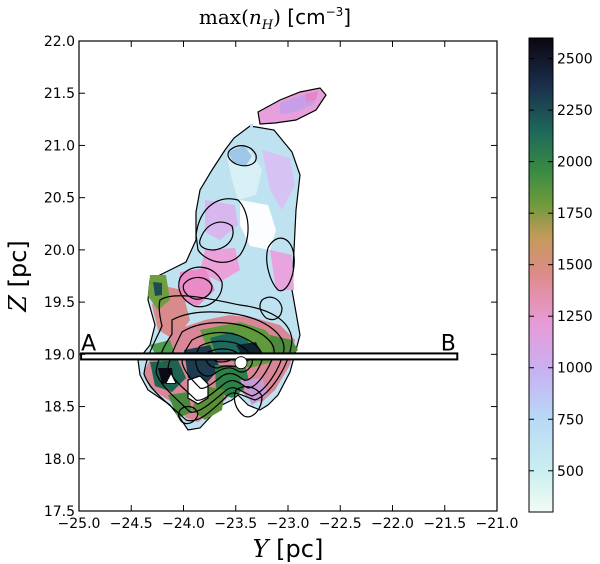  I want to click on markers, so click(206, 370).